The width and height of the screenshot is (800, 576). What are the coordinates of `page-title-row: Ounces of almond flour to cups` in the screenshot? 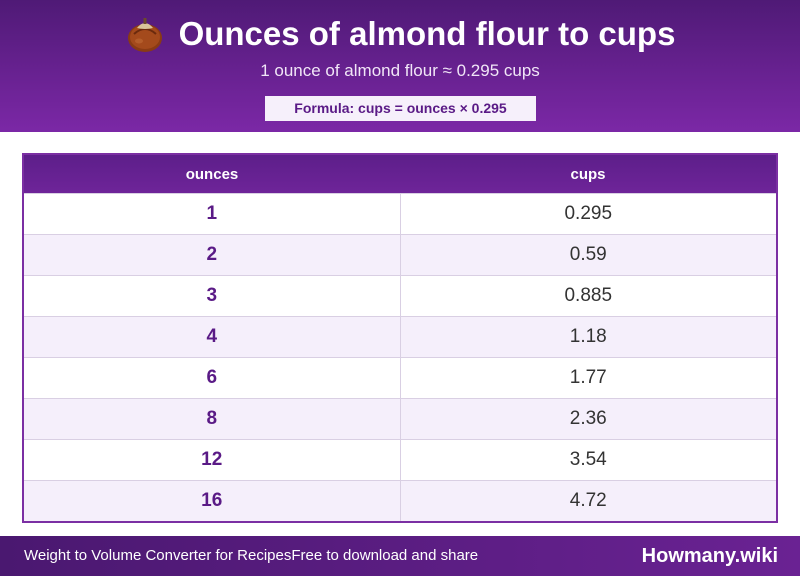 It's located at (400, 34).